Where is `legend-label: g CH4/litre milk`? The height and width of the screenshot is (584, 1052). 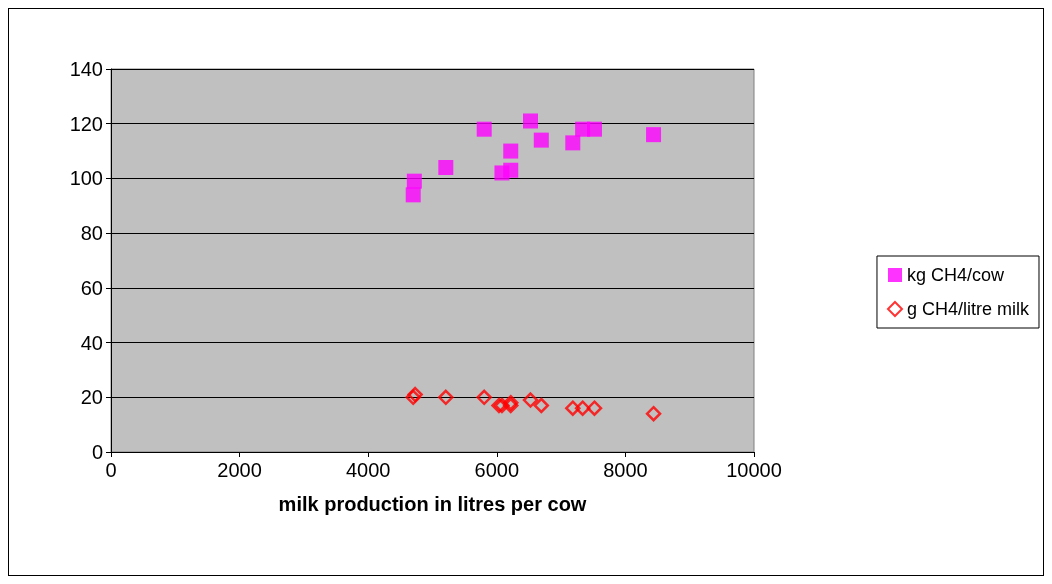 legend-label: g CH4/litre milk is located at coordinates (968, 309).